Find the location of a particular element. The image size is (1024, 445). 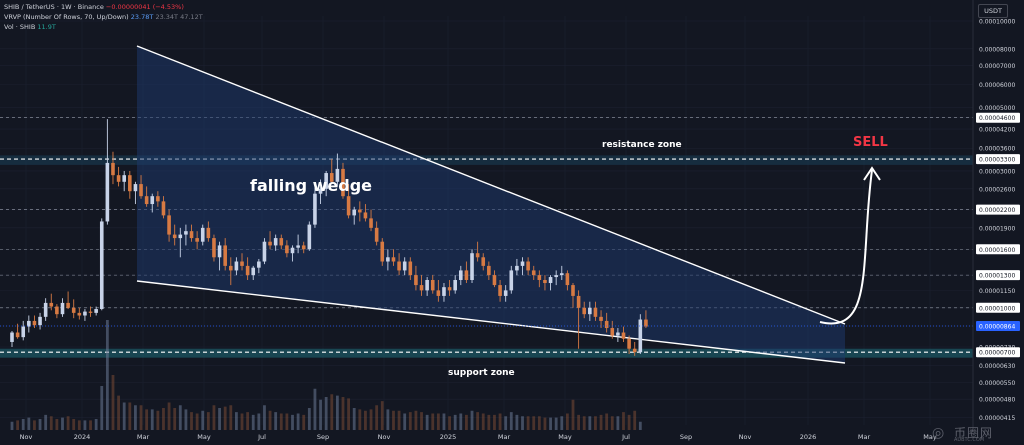

price-tick-label: 0.00000415 is located at coordinates (997, 418).